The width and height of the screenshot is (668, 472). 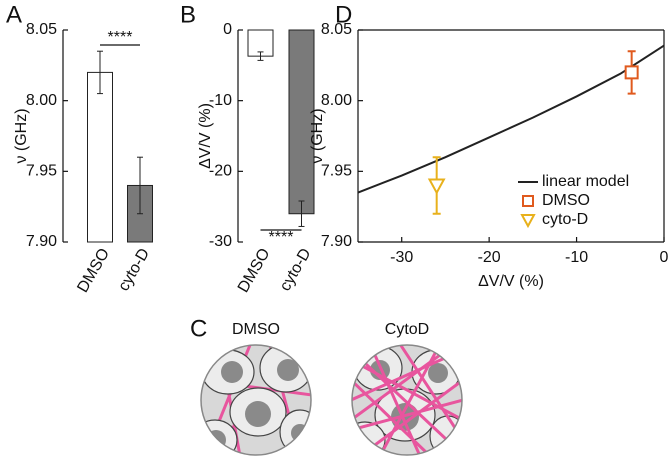 I want to click on y-tick-label: -20, so click(x=220, y=171).